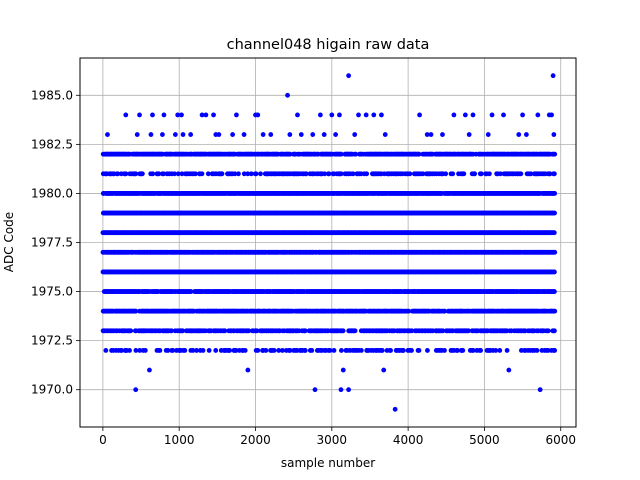  Describe the element at coordinates (332, 440) in the screenshot. I see `x-tick-label: 3000` at that location.